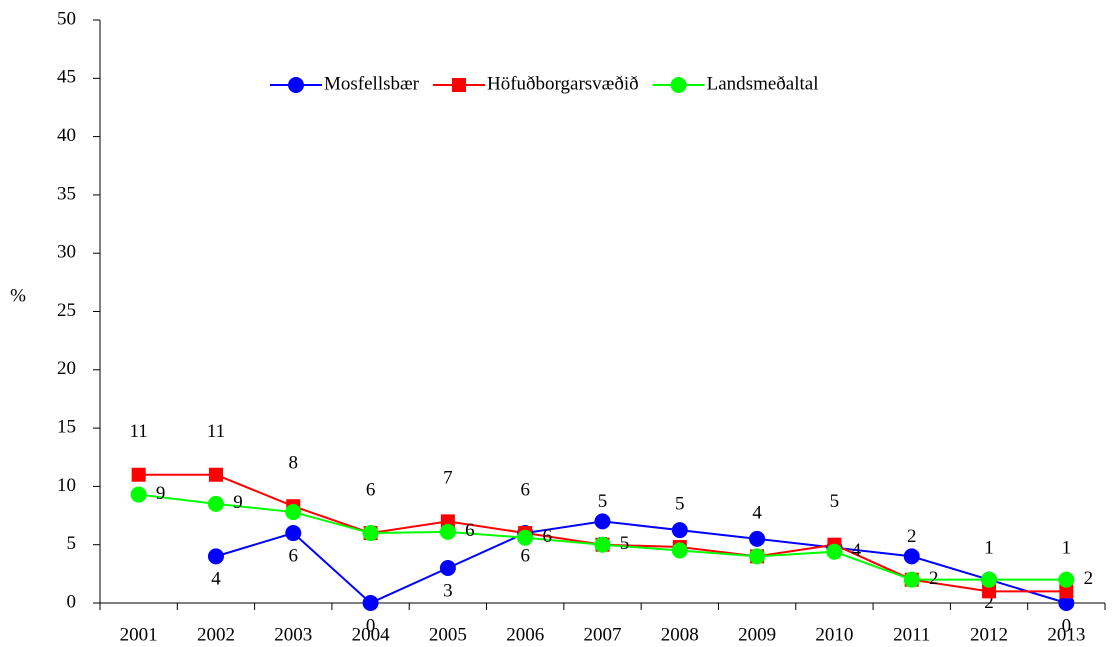  Describe the element at coordinates (72, 601) in the screenshot. I see `y-tick-label: 0` at that location.